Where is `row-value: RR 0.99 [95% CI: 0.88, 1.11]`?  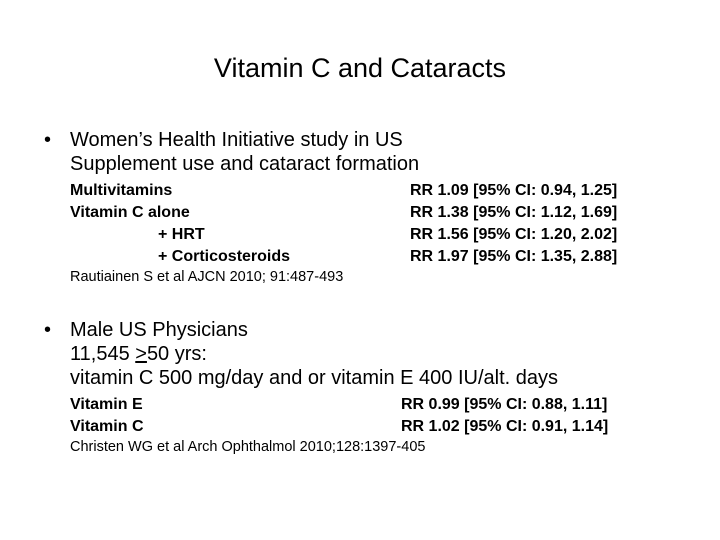
row-value: RR 0.99 [95% CI: 0.88, 1.11] is located at coordinates (504, 404).